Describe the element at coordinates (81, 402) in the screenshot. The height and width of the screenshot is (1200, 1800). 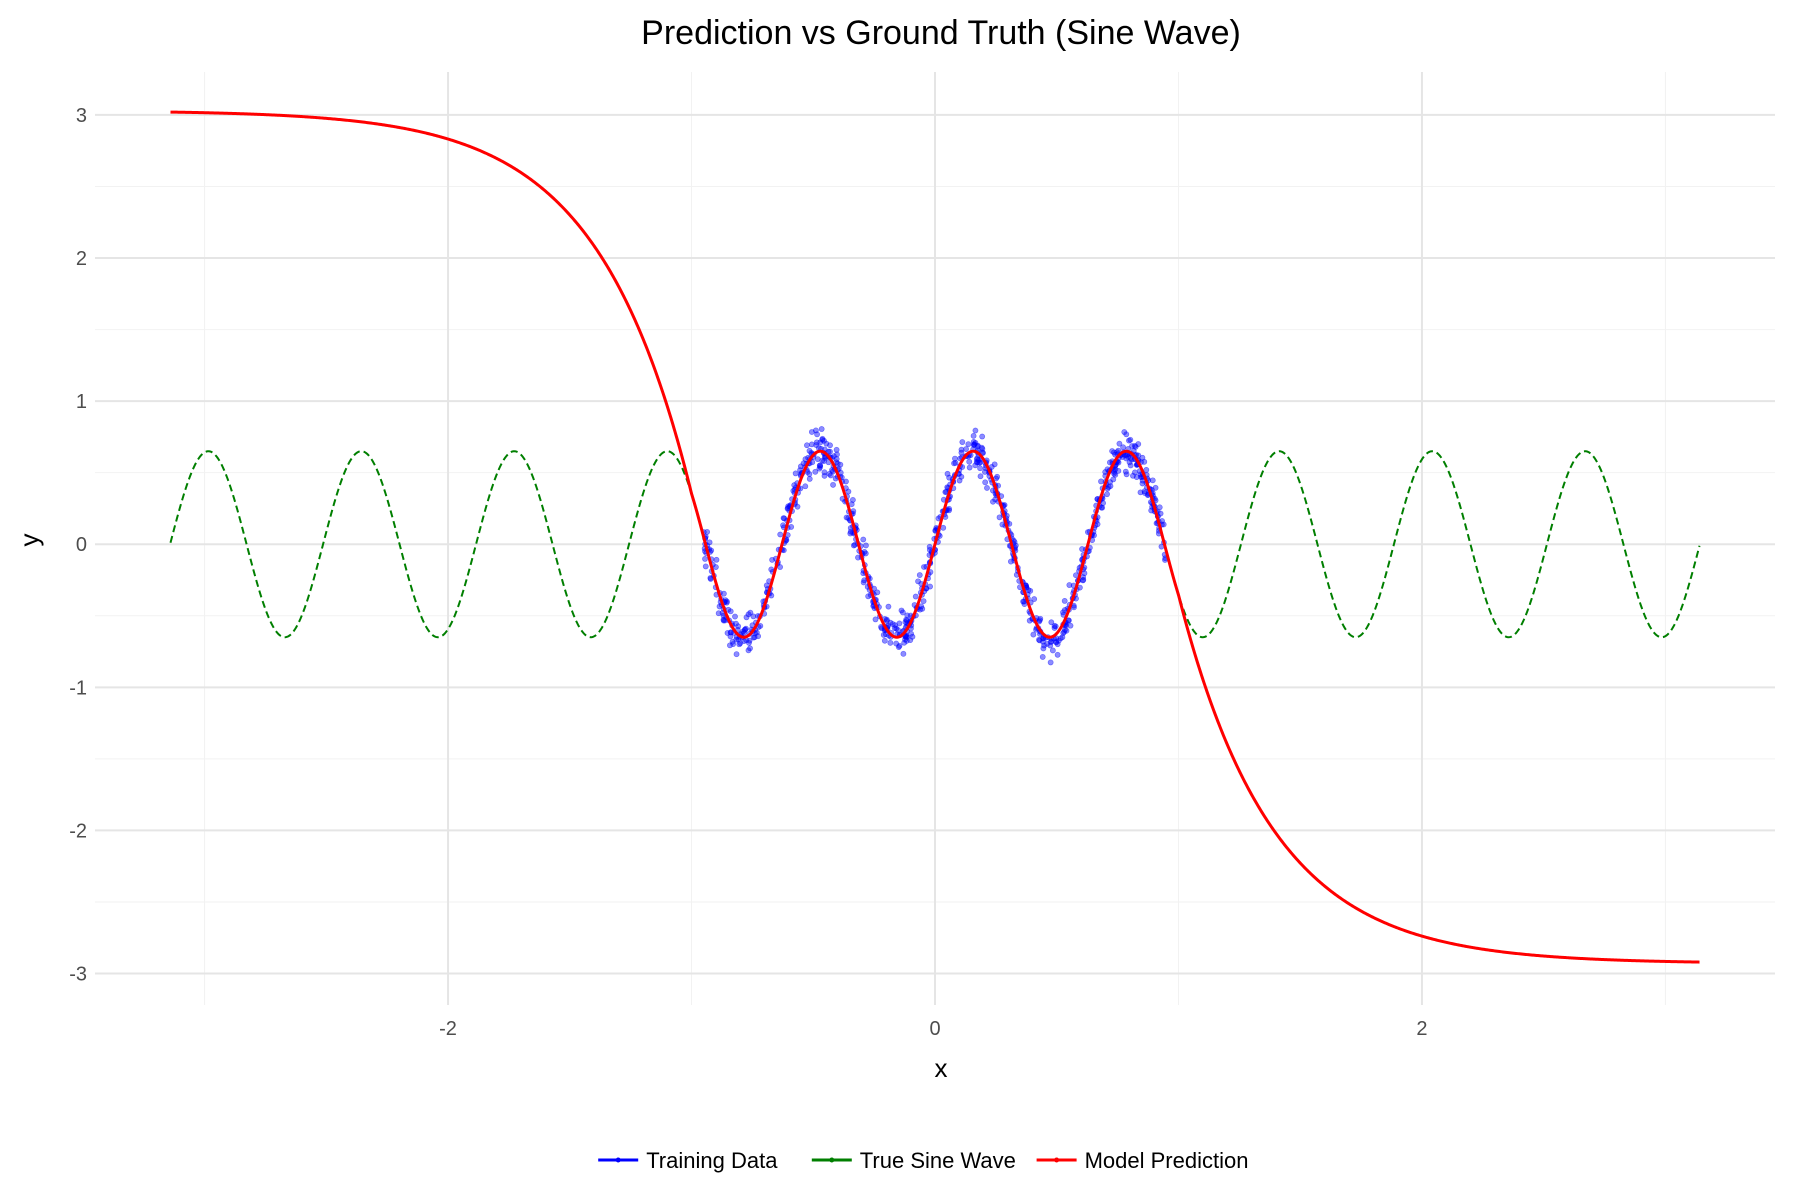
I see `y-tick-label: 1` at that location.